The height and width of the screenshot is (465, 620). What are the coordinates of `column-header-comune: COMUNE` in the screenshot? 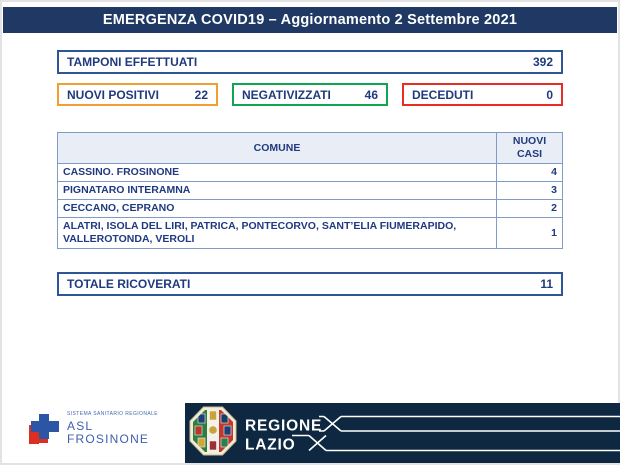 It's located at (277, 148).